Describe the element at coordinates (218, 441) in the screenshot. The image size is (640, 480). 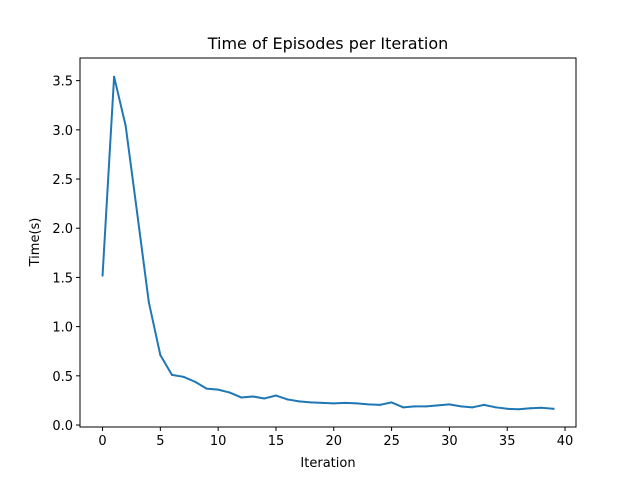
I see `x-tick-label: 10` at that location.